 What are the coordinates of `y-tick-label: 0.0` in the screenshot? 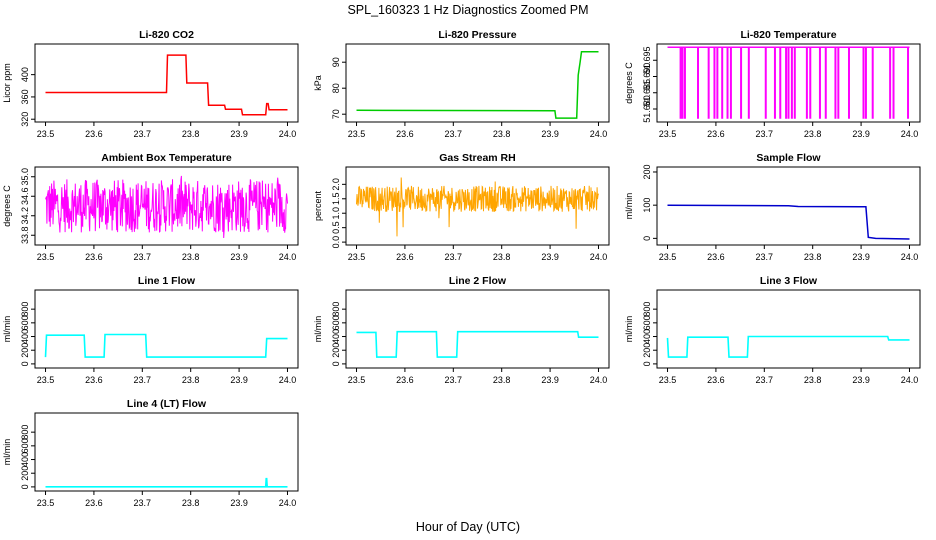 It's located at (336, 242).